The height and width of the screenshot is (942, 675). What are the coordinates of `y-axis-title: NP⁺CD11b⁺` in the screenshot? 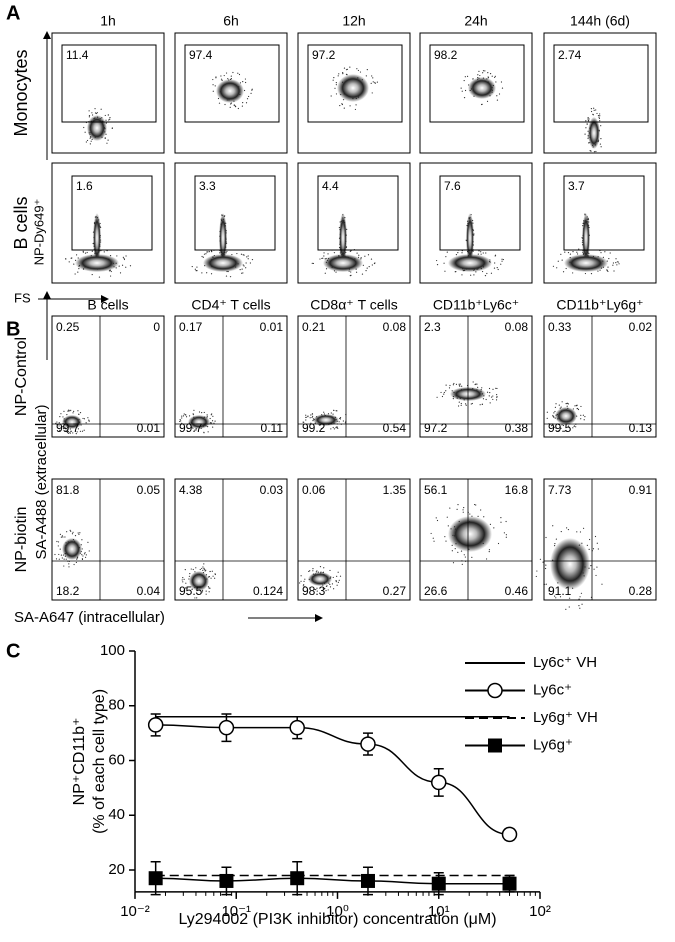 It's located at (79, 762).